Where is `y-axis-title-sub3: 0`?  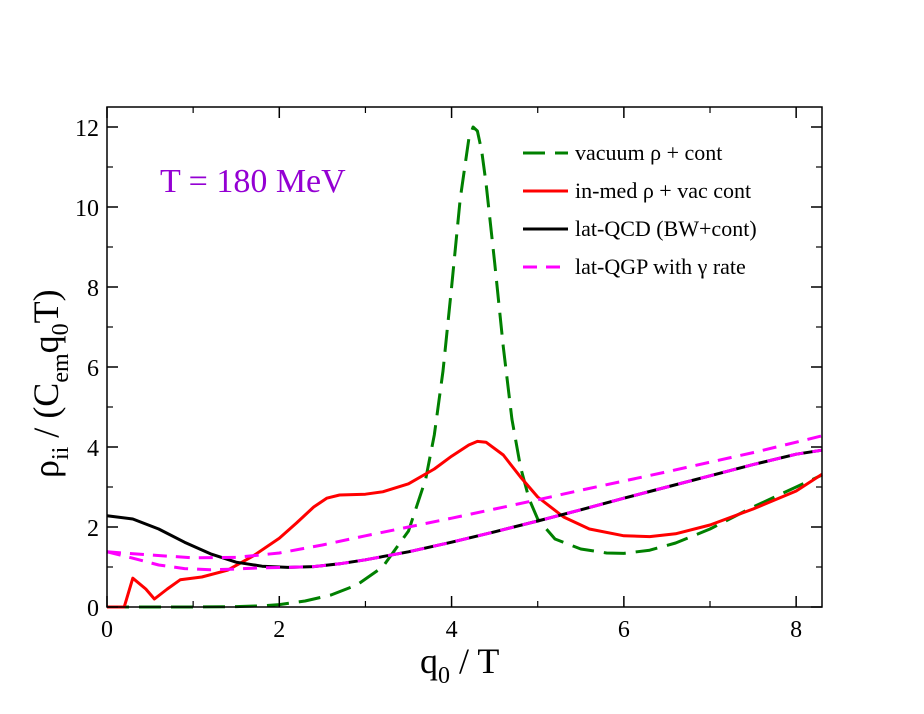 y-axis-title-sub3: 0 is located at coordinates (61, 329).